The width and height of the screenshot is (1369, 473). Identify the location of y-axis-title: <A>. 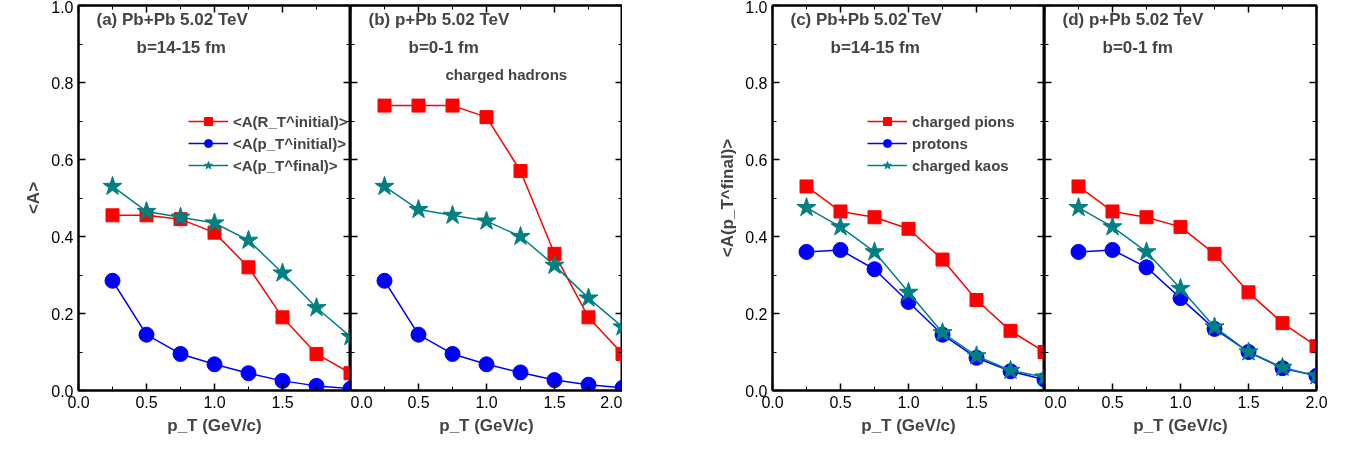
(34, 198).